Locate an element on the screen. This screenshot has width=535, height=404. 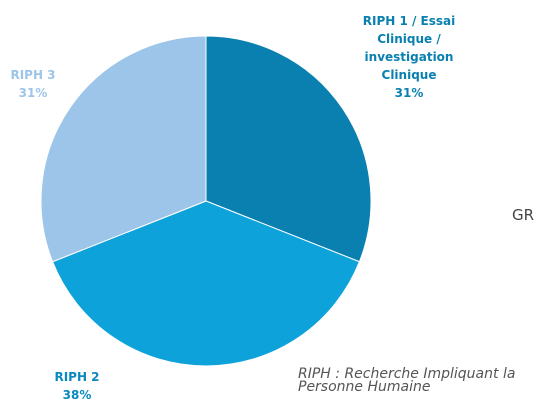
slice-label: RIPH 3 31% is located at coordinates (35, 84).